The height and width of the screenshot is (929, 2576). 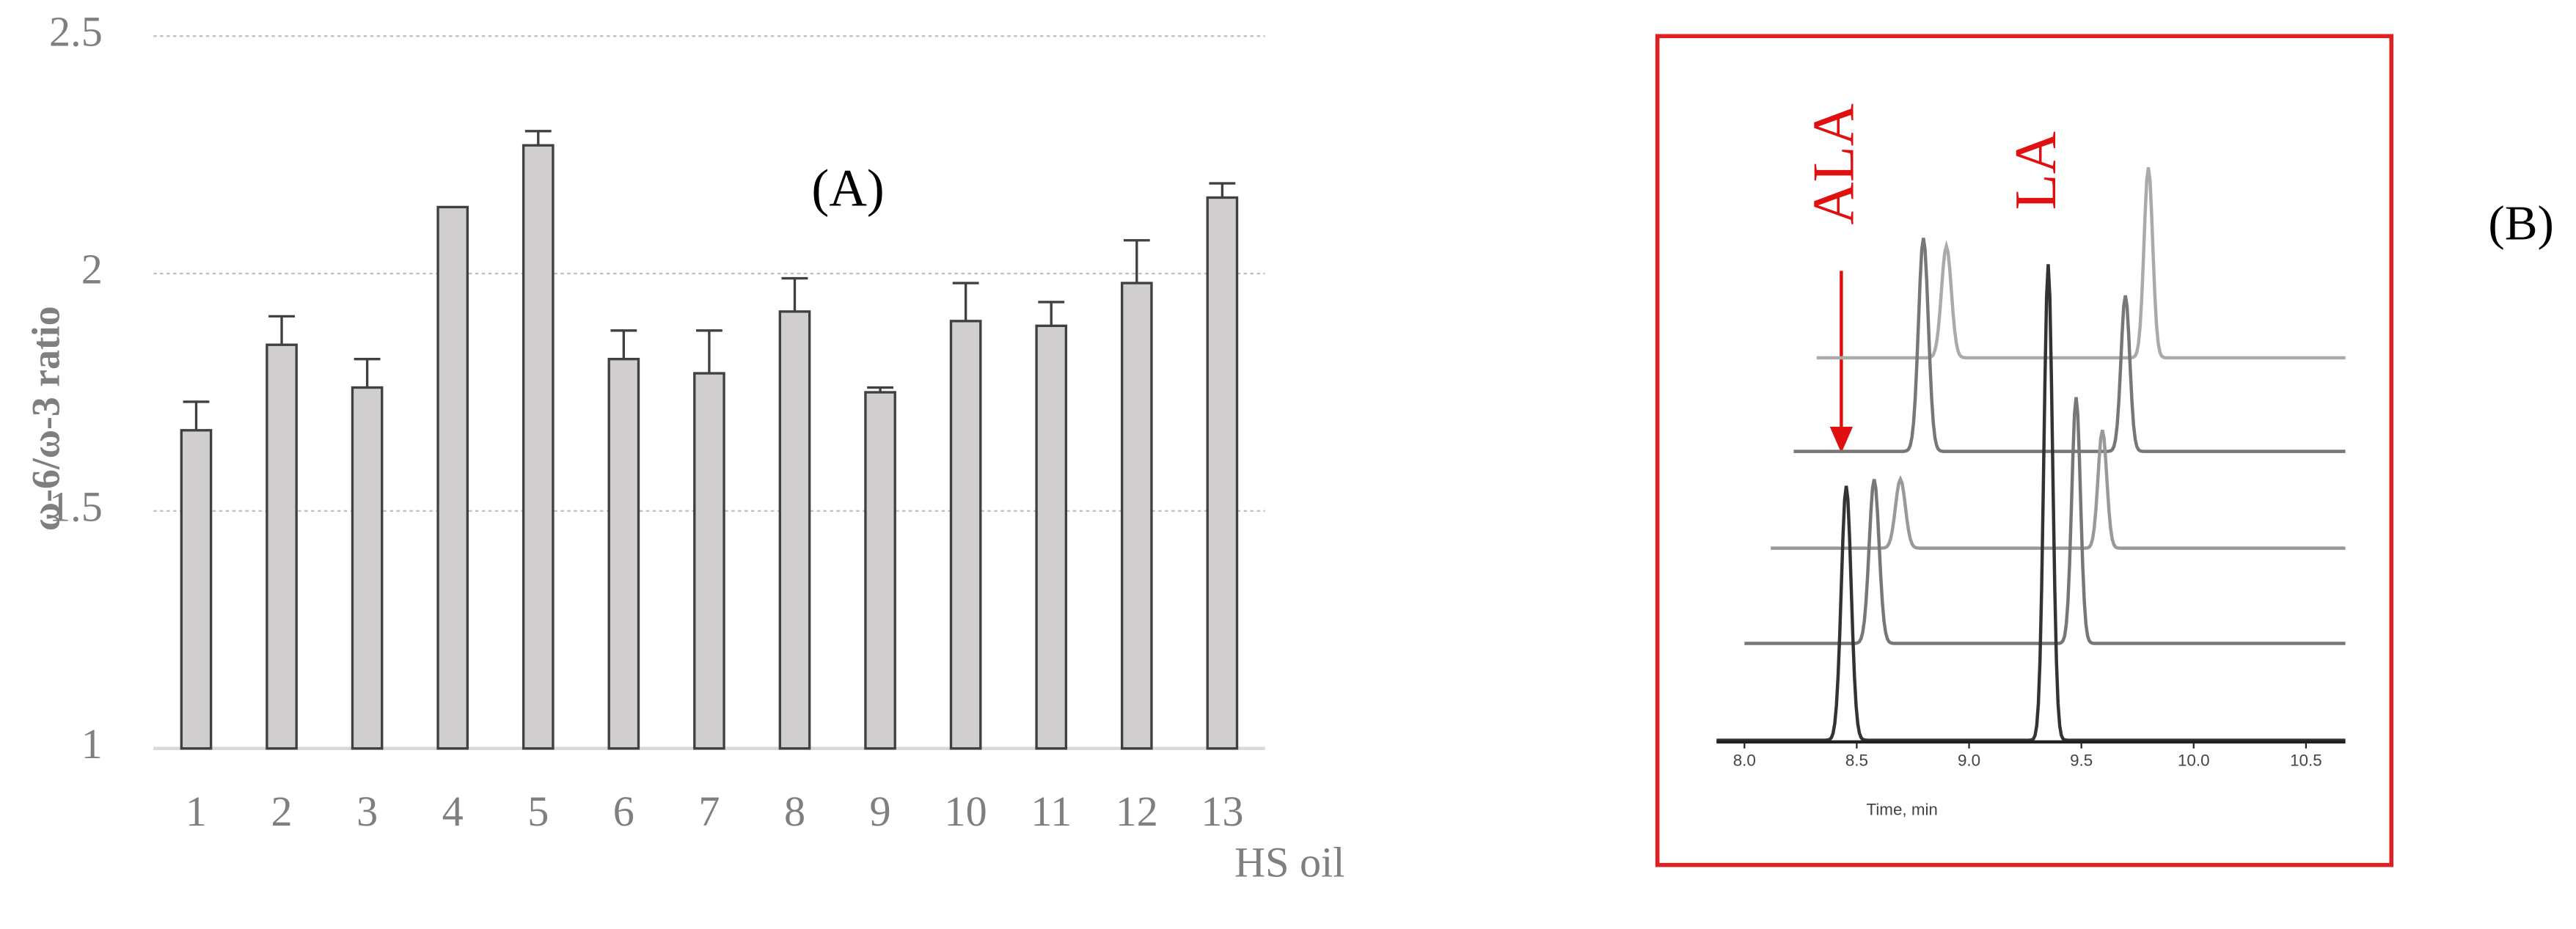 I want to click on y-tick-label: 2.5, so click(x=76, y=32).